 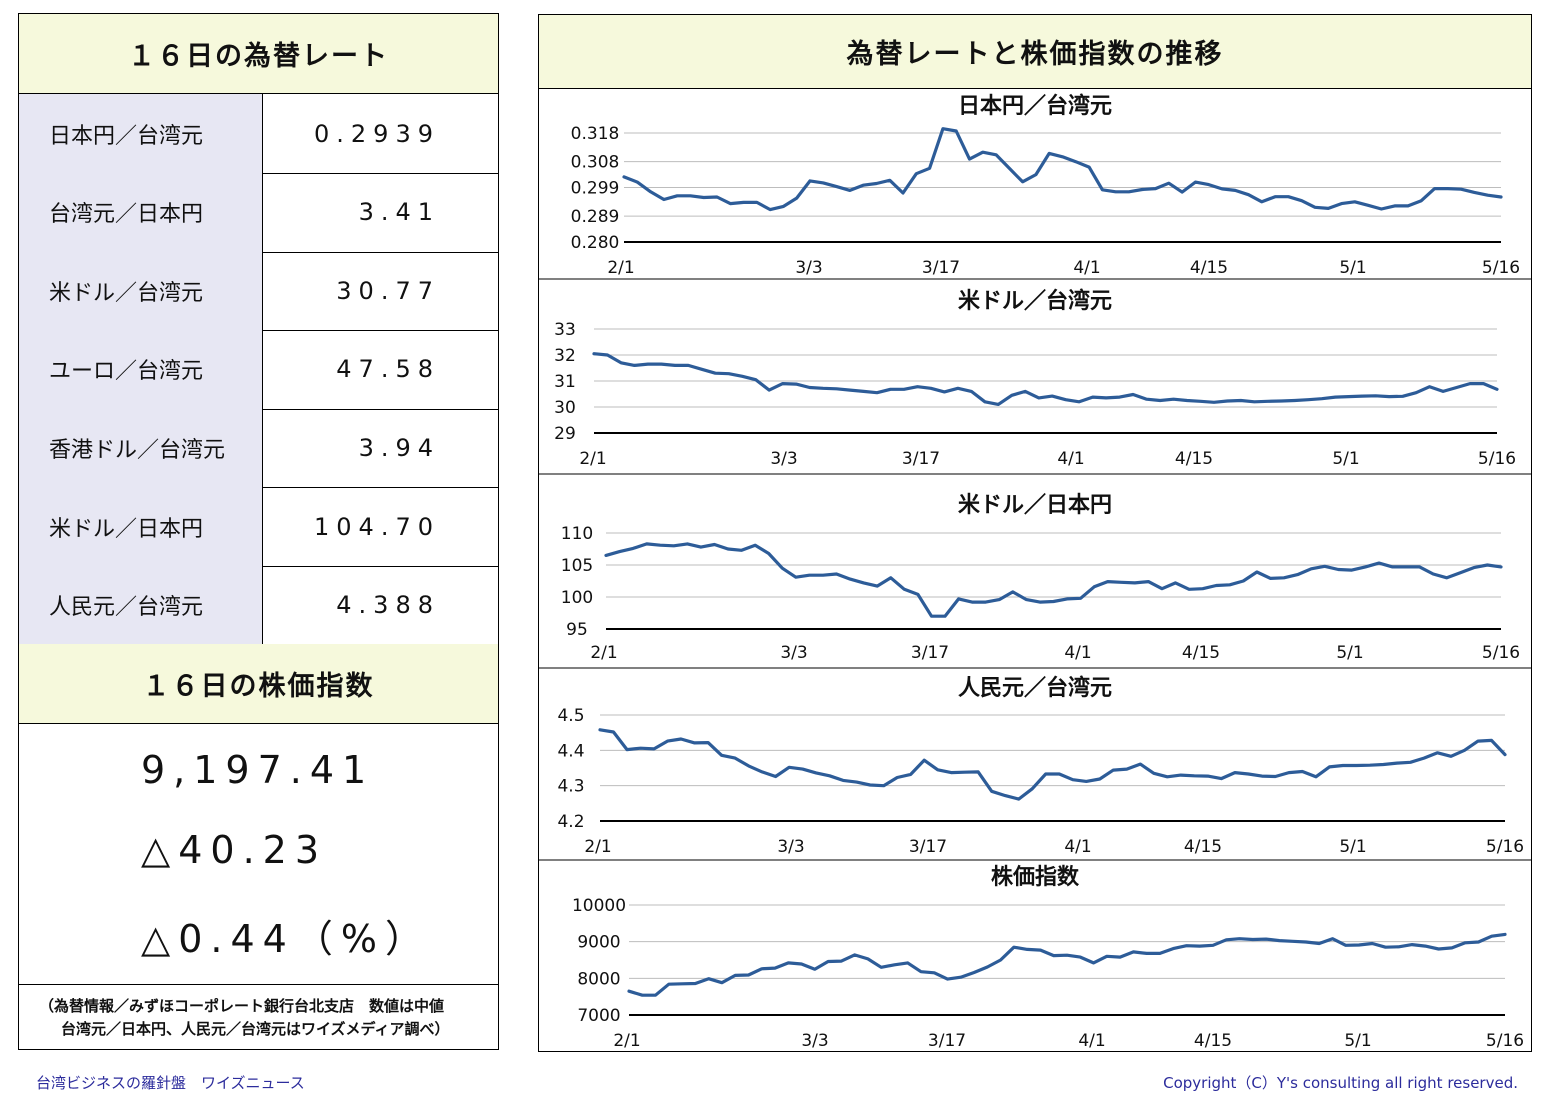 What do you see at coordinates (141, 526) in the screenshot?
I see `rate-name: 米ドル／日本円` at bounding box center [141, 526].